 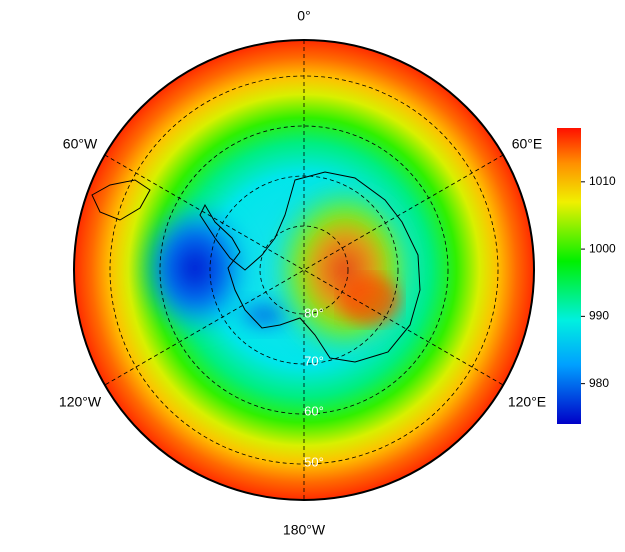 What do you see at coordinates (599, 316) in the screenshot?
I see `colorbar-tick-label: 990` at bounding box center [599, 316].